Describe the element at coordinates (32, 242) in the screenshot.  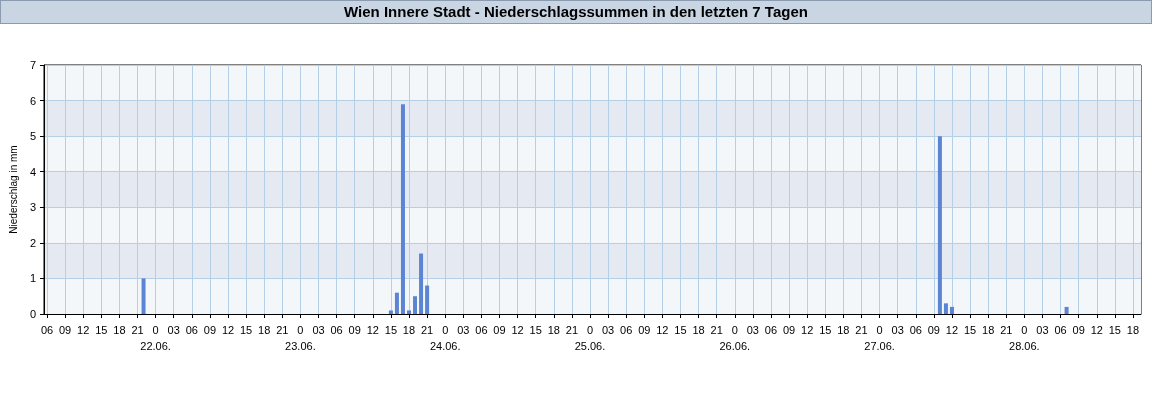
I see `y-tick-label: 2` at that location.